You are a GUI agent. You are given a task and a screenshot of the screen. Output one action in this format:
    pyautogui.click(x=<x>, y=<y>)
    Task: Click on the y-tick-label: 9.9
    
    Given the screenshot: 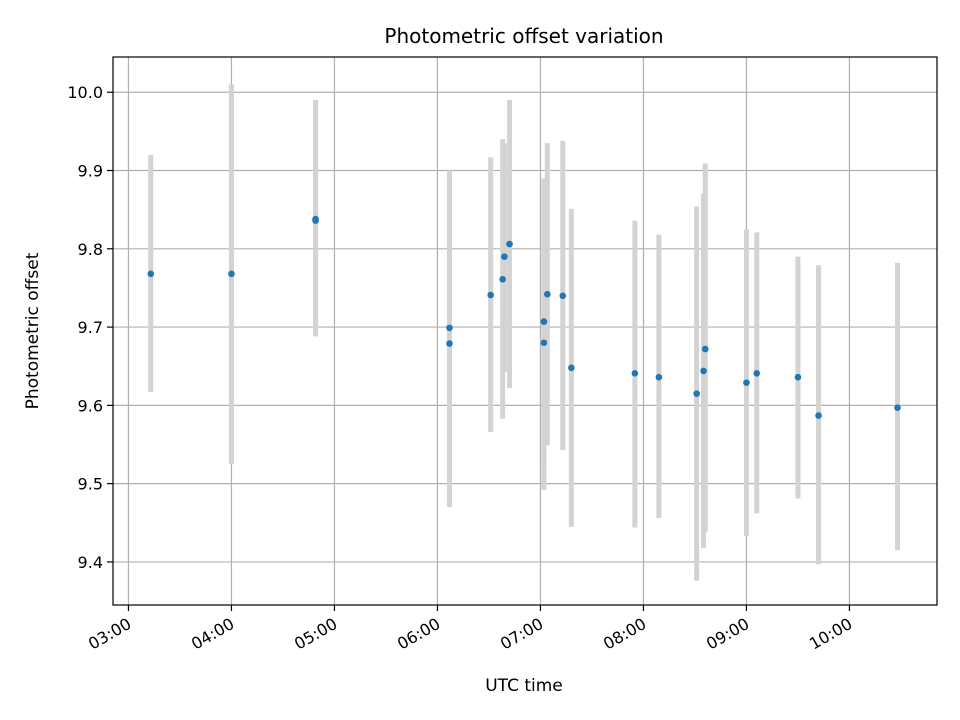 What is the action you would take?
    pyautogui.click(x=90, y=171)
    